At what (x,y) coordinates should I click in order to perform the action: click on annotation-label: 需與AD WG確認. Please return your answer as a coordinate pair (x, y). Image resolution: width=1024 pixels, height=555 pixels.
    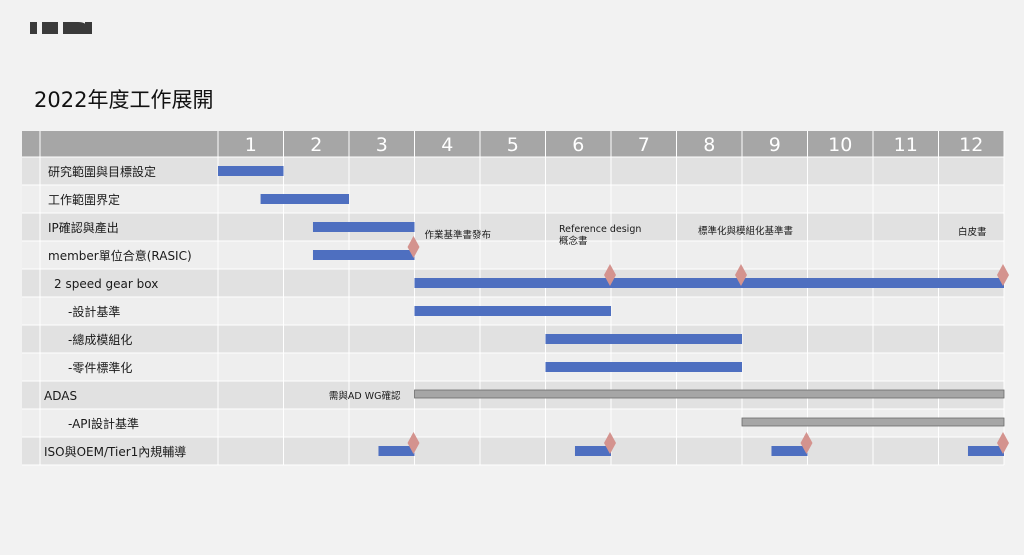
    Looking at the image, I should click on (365, 396).